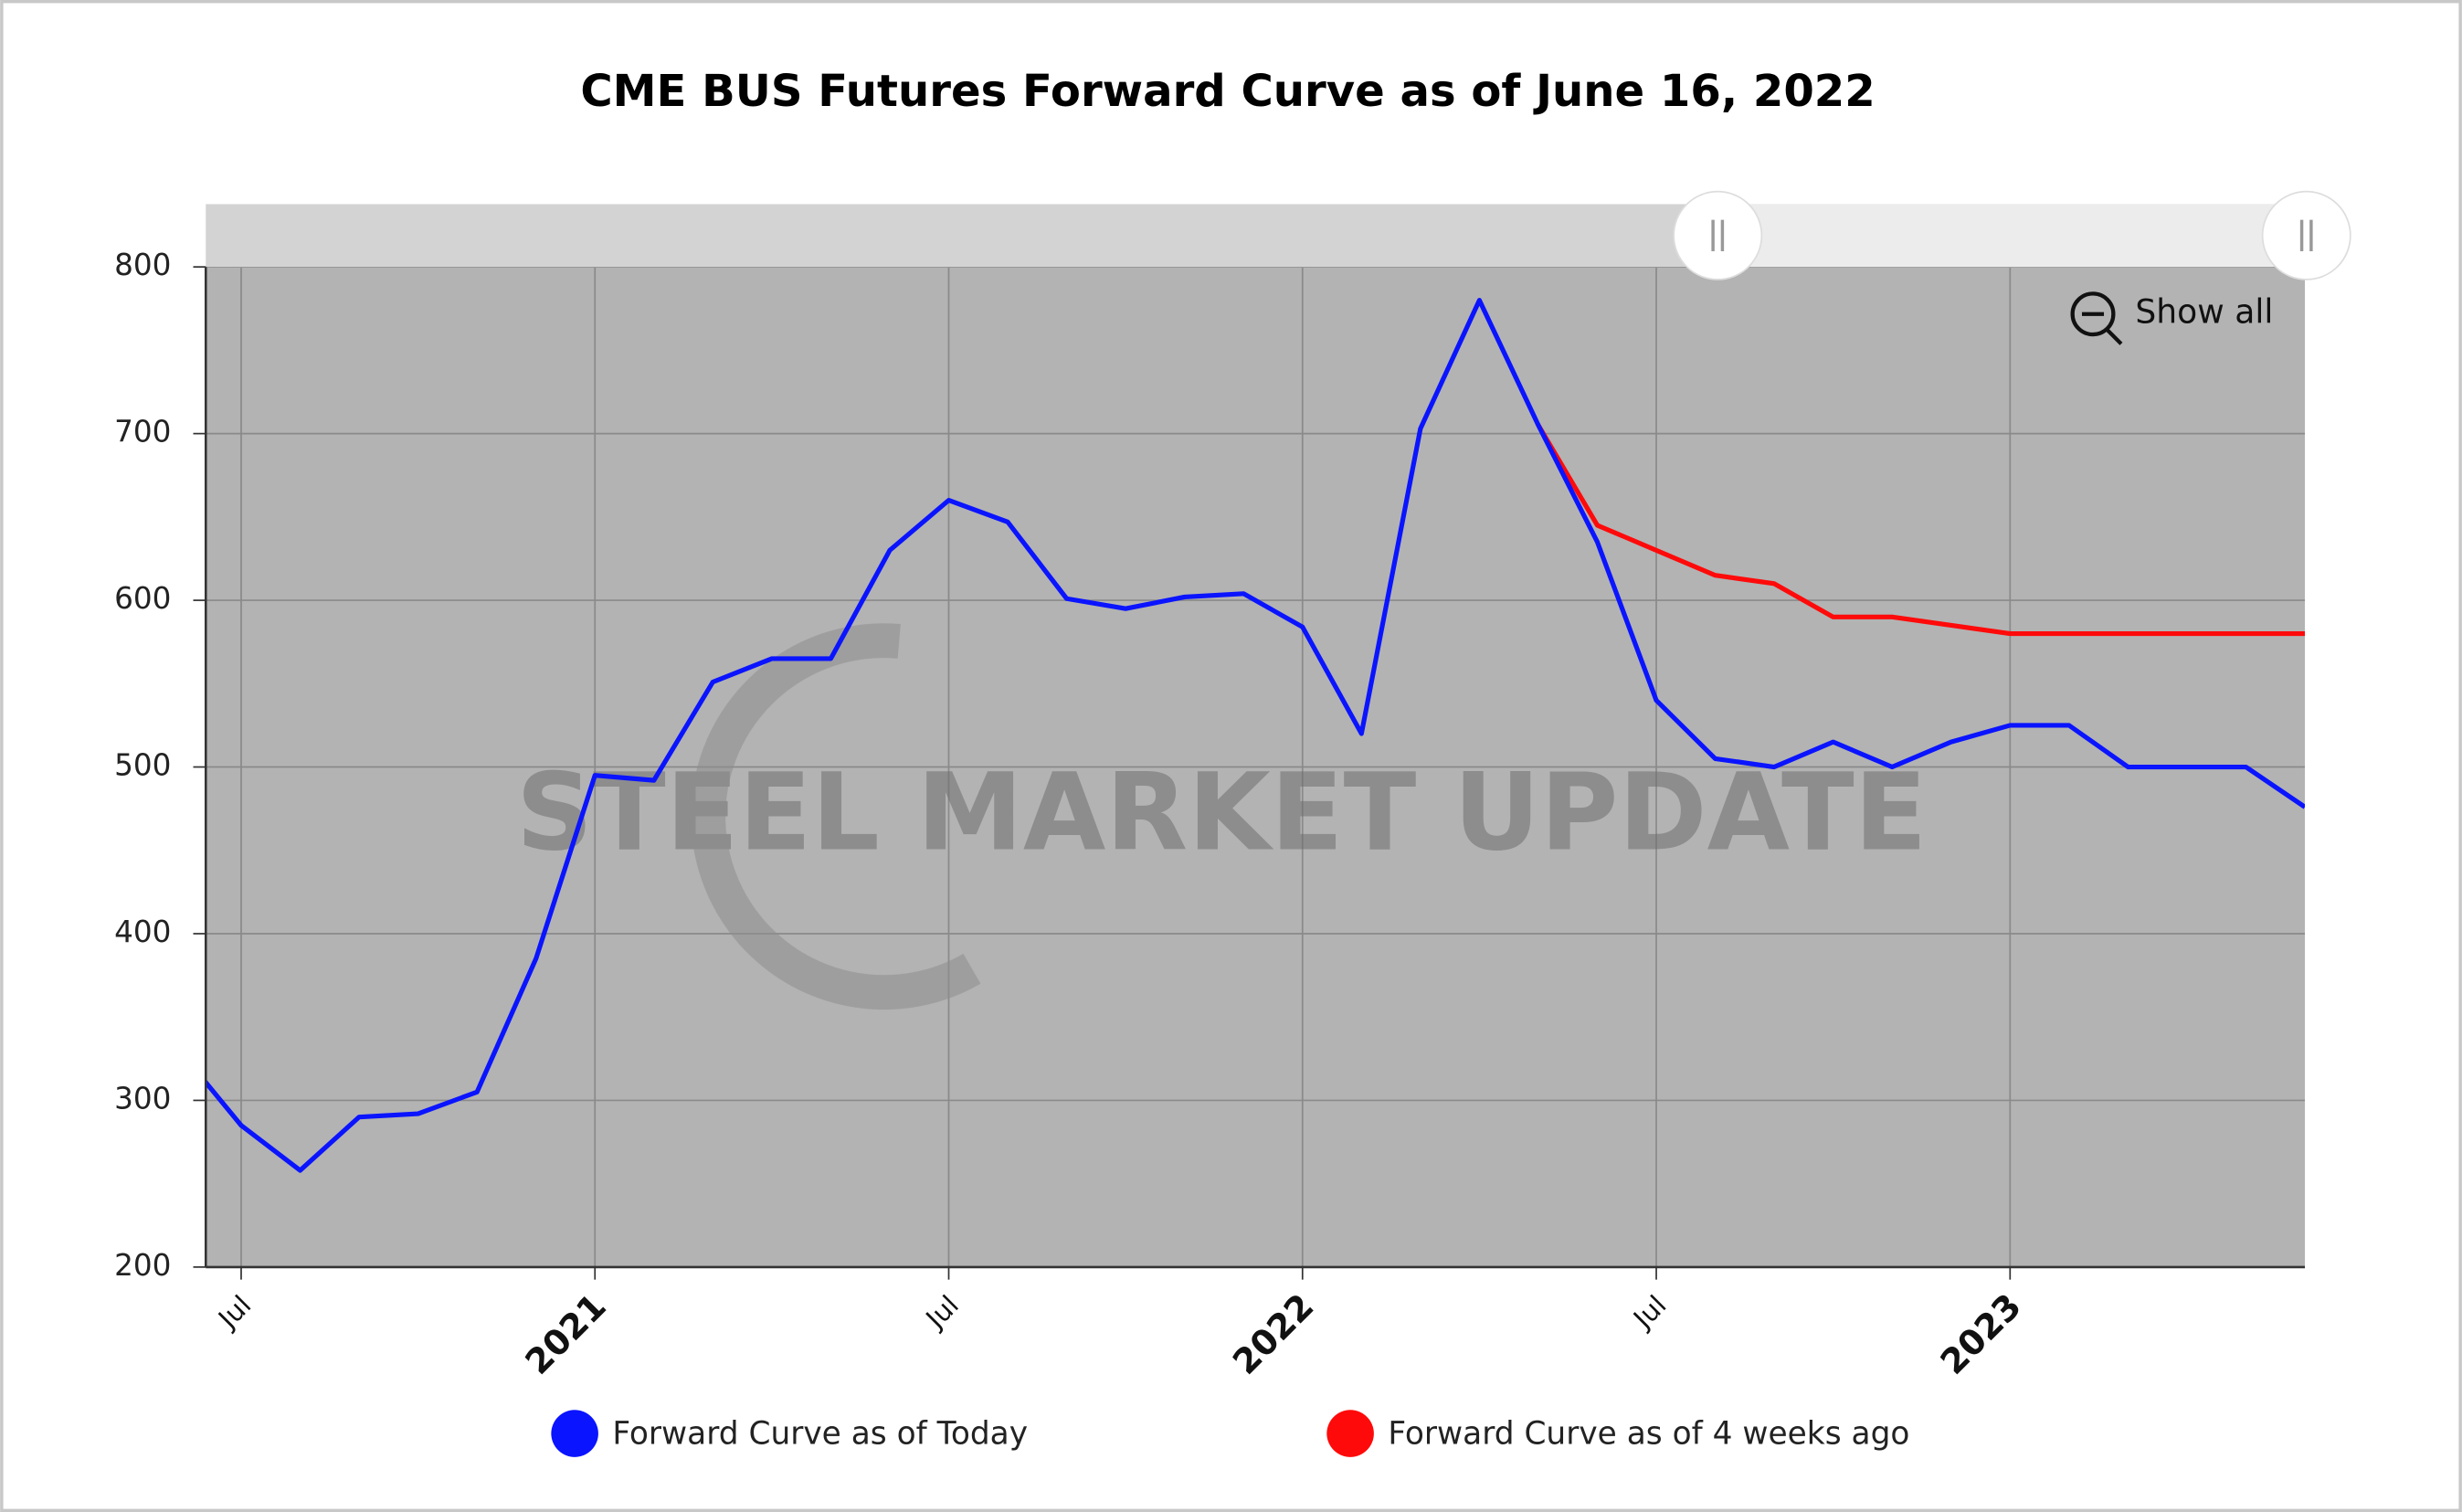 The image size is (2462, 1512). I want to click on y-tick-label: 800, so click(142, 265).